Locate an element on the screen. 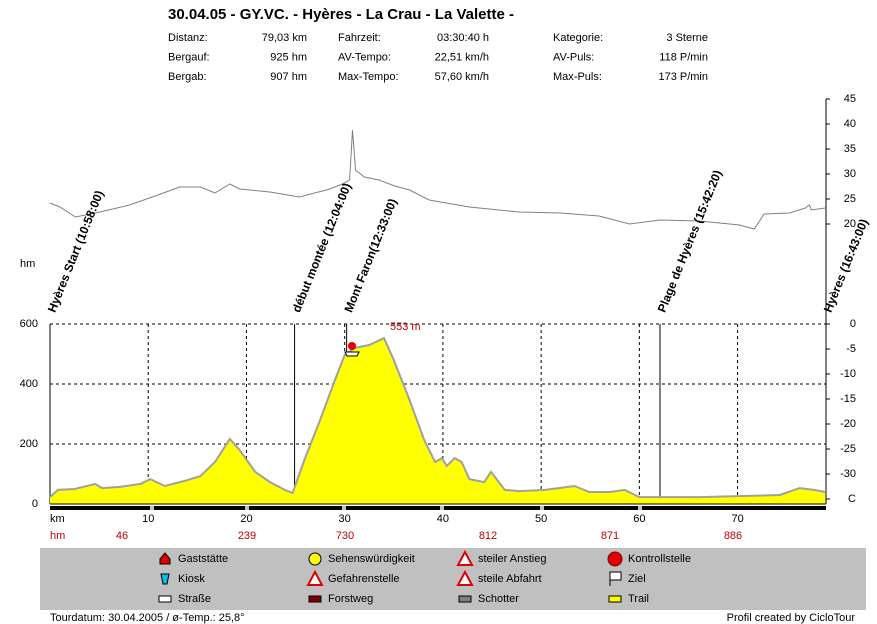  x-tick-label: 20 is located at coordinates (246, 519).